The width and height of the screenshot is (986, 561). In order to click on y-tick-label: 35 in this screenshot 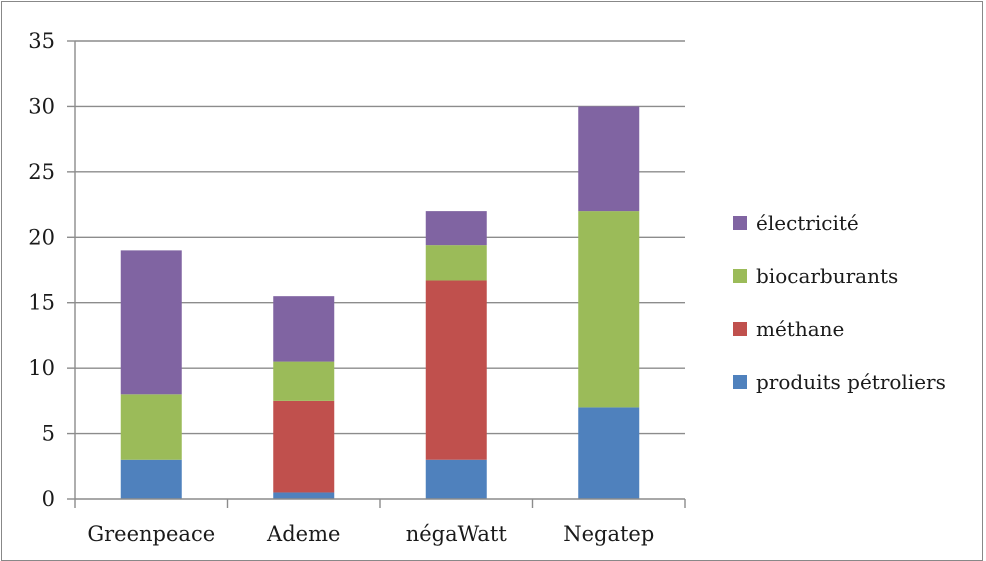, I will do `click(41, 41)`.